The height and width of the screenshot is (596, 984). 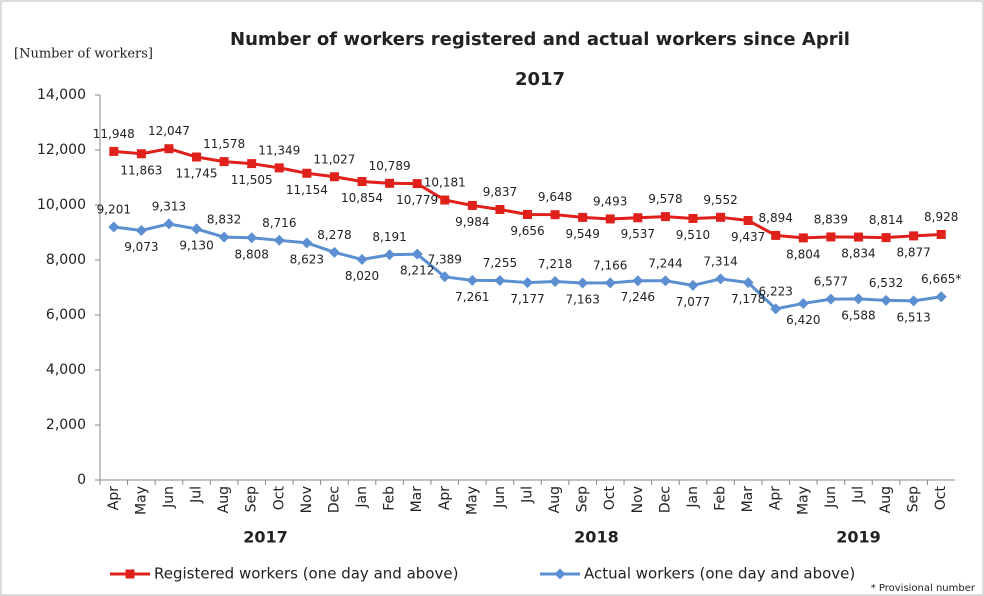 What do you see at coordinates (66, 370) in the screenshot?
I see `y-tick-label: 4,000` at bounding box center [66, 370].